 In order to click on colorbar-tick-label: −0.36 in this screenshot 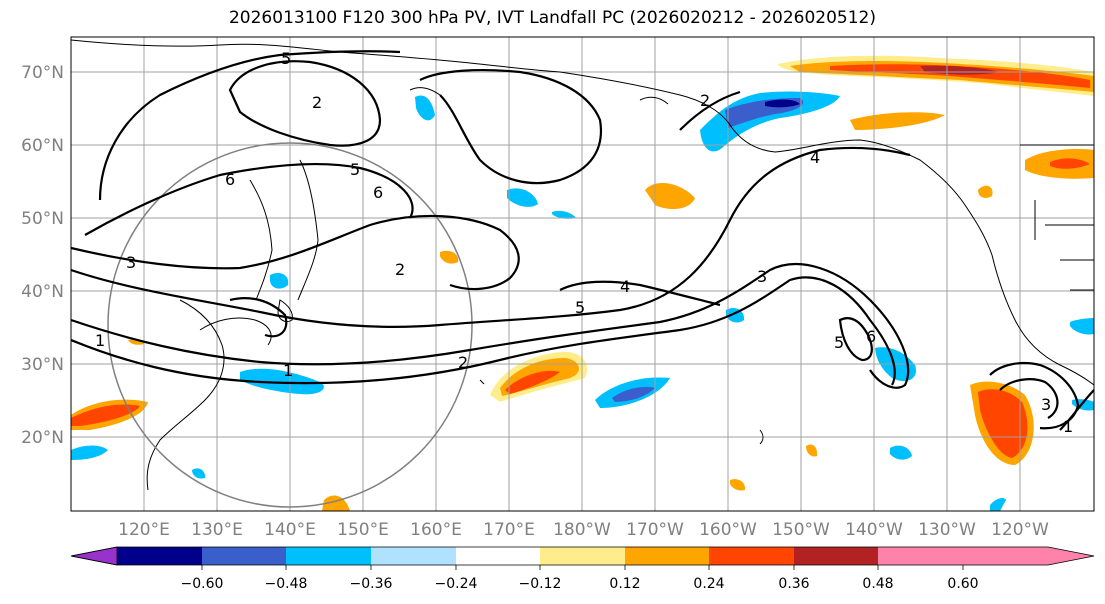, I will do `click(371, 584)`.